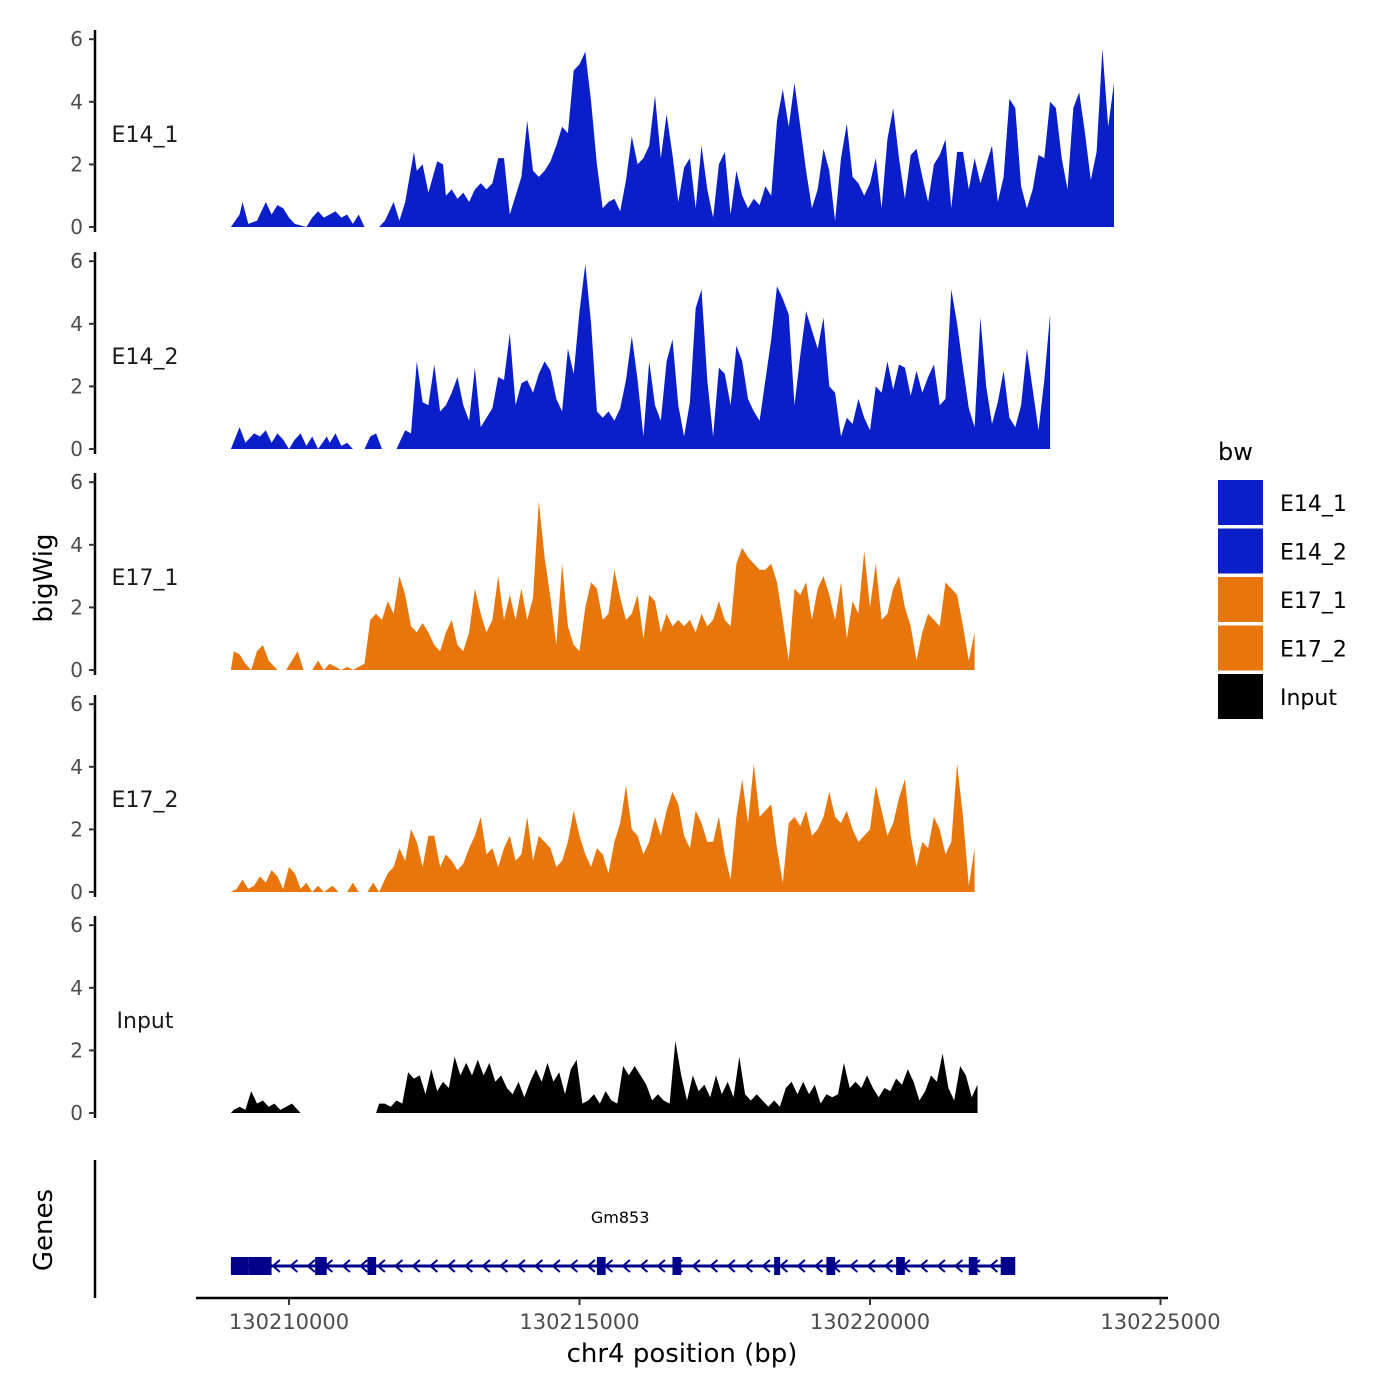 The width and height of the screenshot is (1400, 1400). Describe the element at coordinates (1160, 1322) in the screenshot. I see `x-tick-label: 130225000` at that location.